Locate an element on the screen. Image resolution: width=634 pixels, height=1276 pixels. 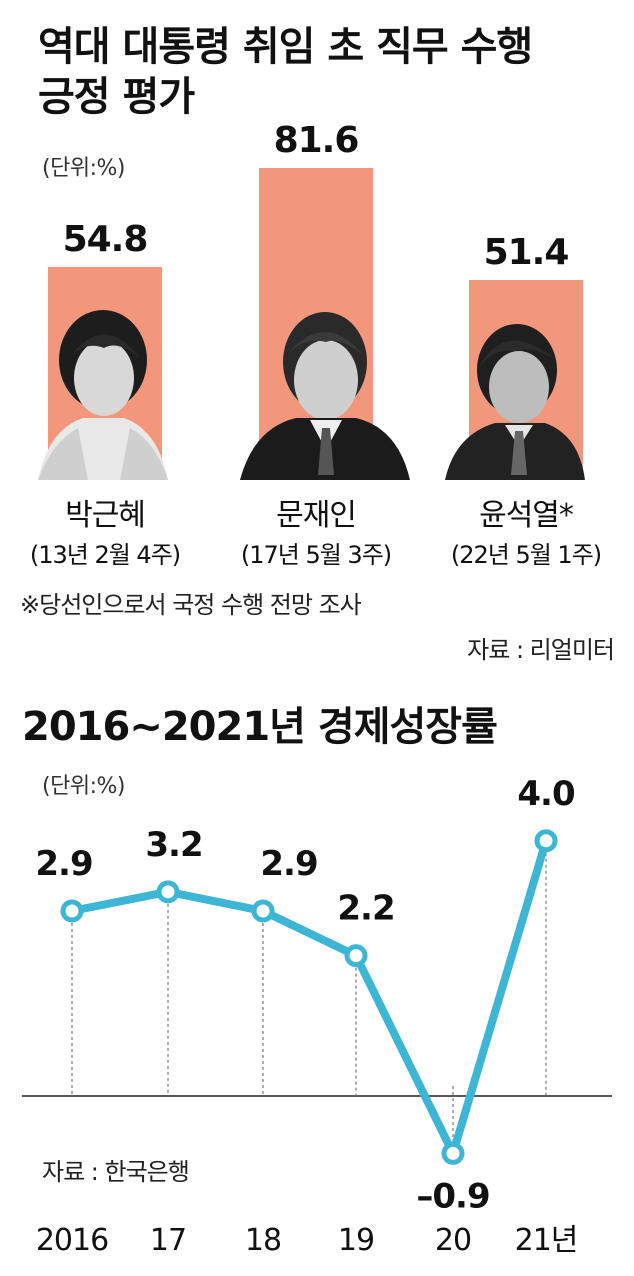
x-tick-label-2: 17 is located at coordinates (168, 1240).